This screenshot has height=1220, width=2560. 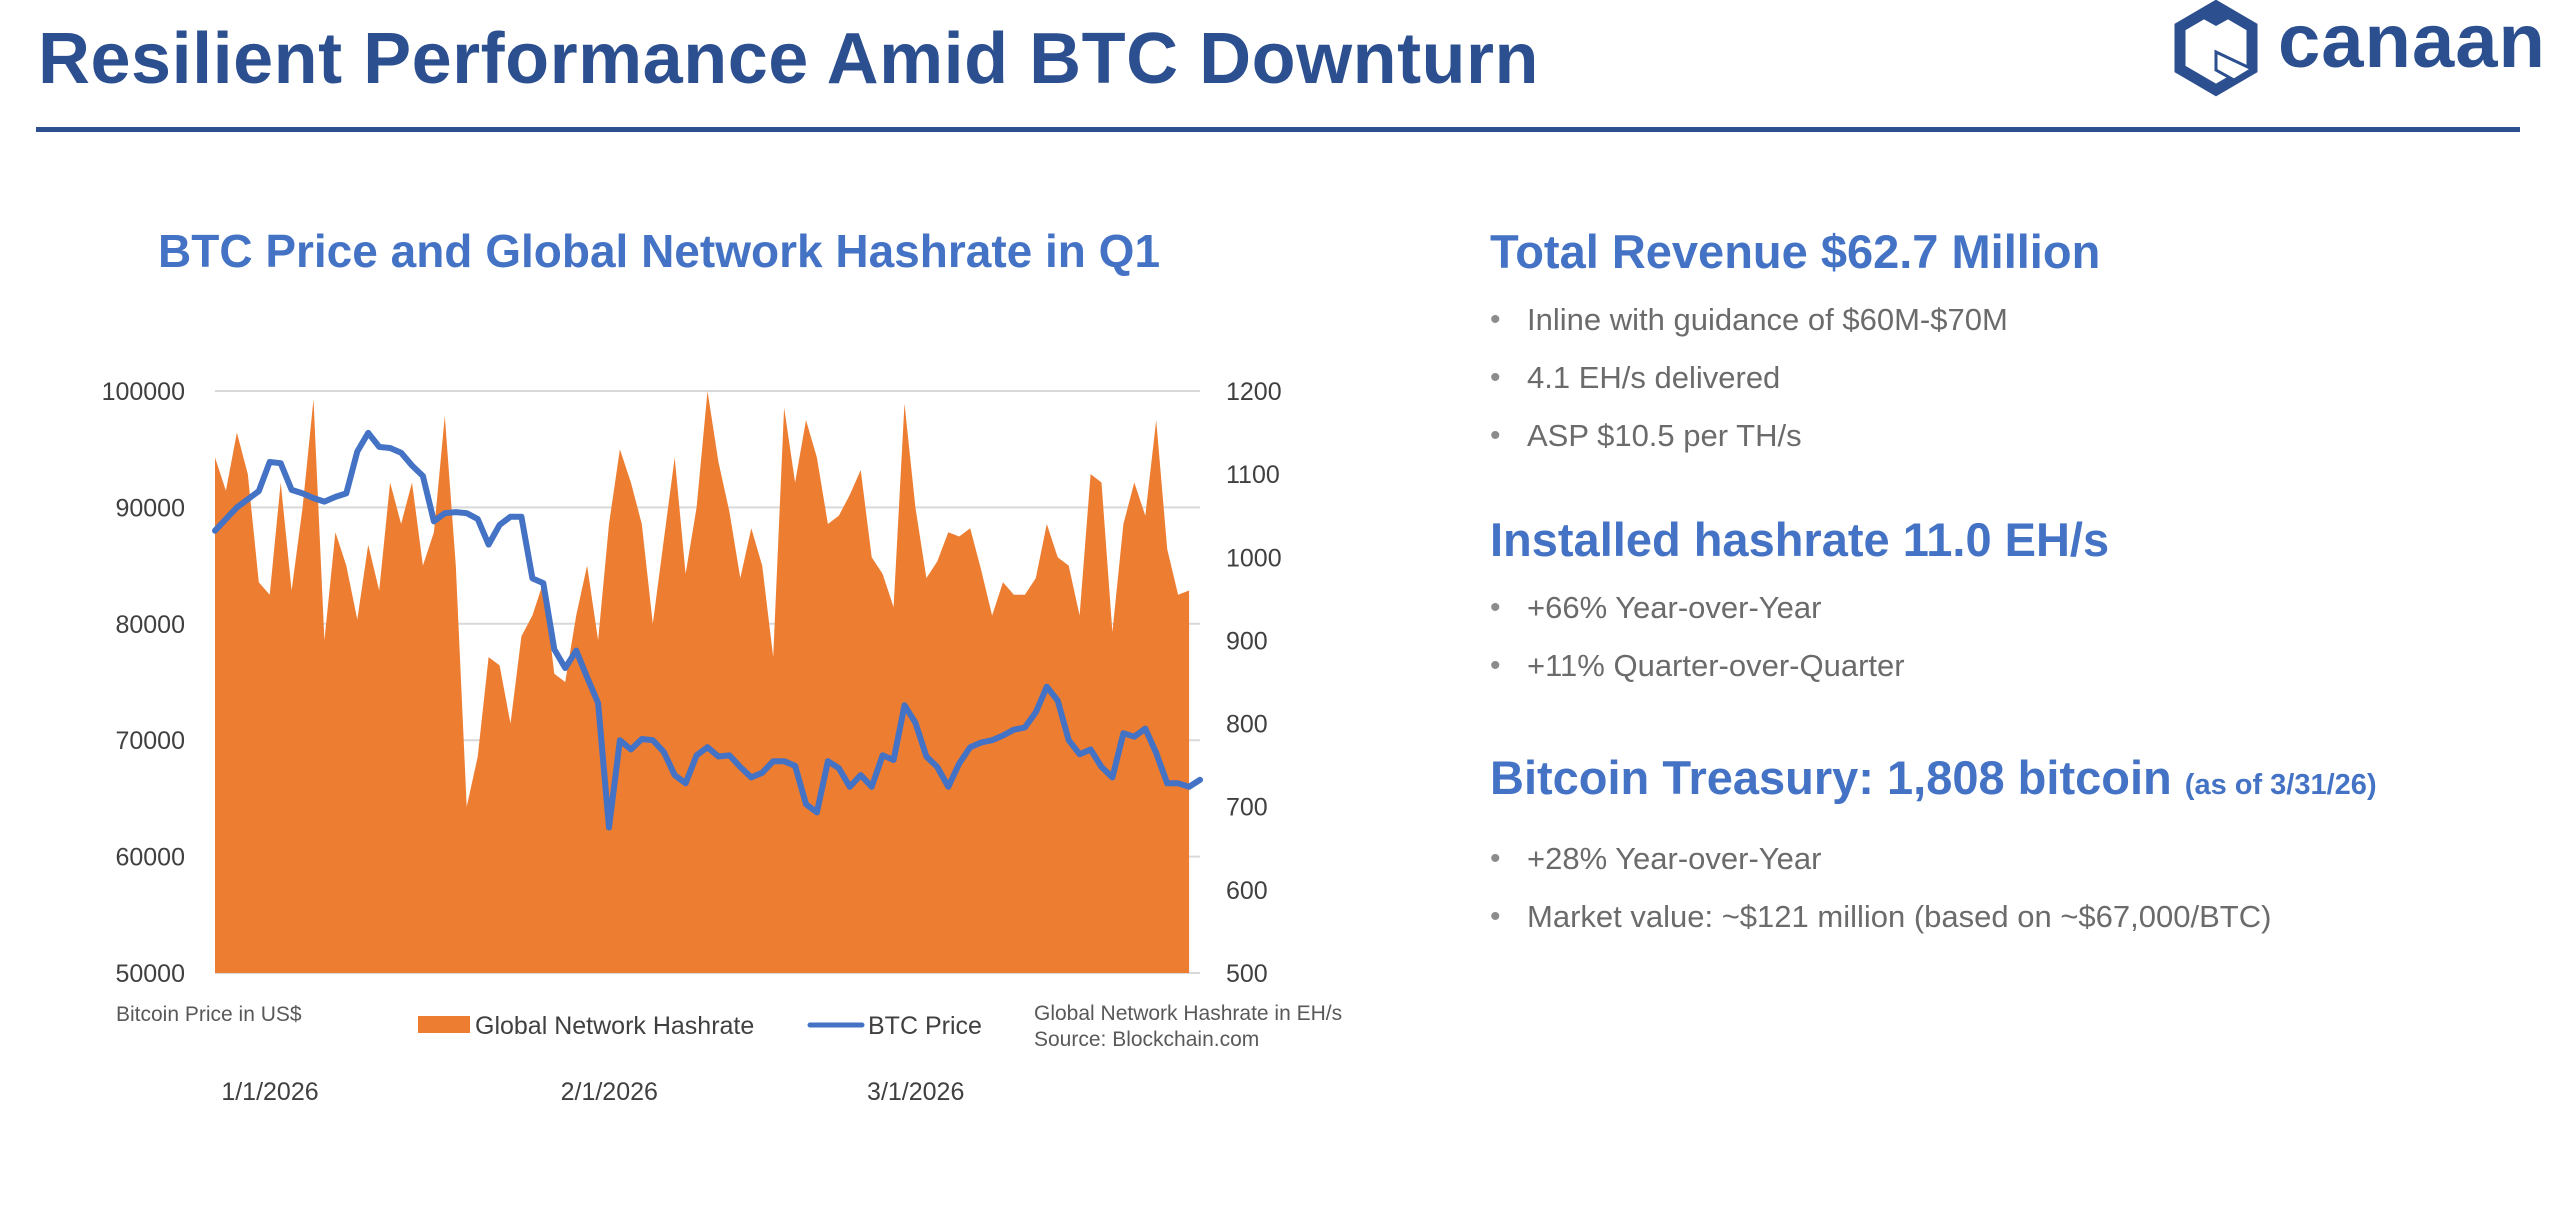 What do you see at coordinates (789, 59) in the screenshot?
I see `slide-title: Resilient Performance Amid BTC Downturn` at bounding box center [789, 59].